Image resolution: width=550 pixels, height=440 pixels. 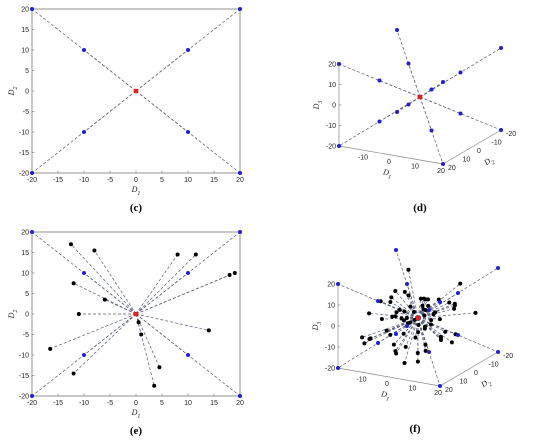 What do you see at coordinates (24, 376) in the screenshot?
I see `y-tick-label: -15` at bounding box center [24, 376].